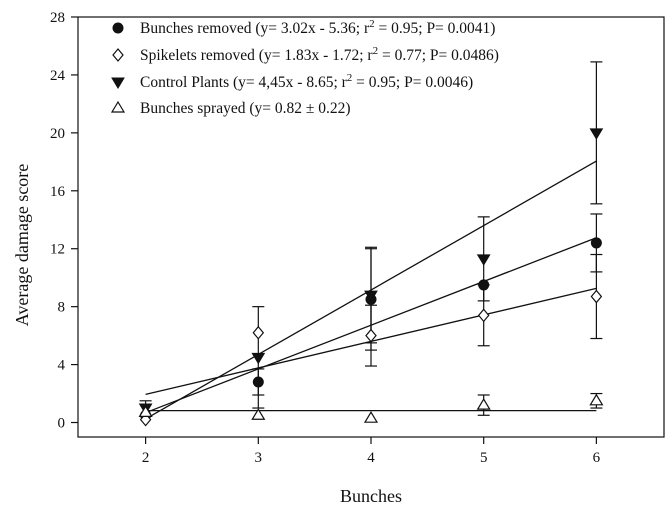 Image resolution: width=671 pixels, height=510 pixels. What do you see at coordinates (62, 308) in the screenshot?
I see `y-tick-label: 8` at bounding box center [62, 308].